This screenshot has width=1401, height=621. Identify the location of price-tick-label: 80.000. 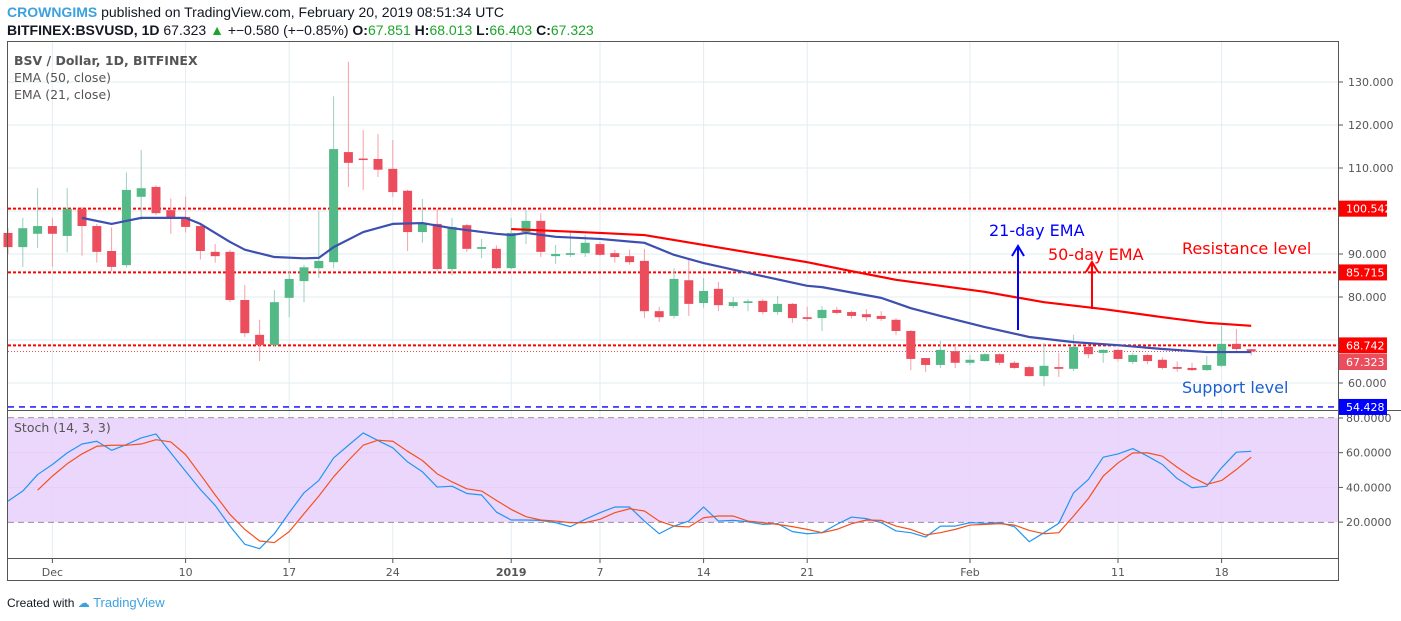
(1367, 297).